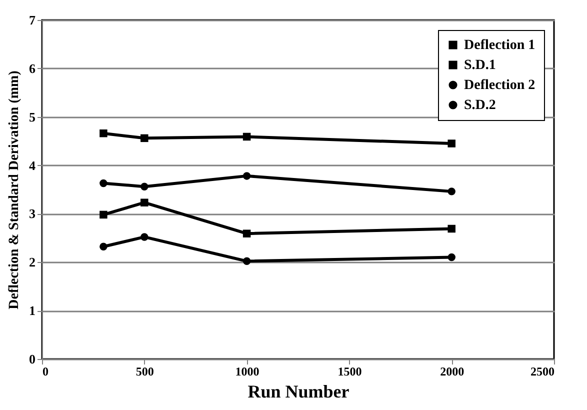 The image size is (587, 410). Describe the element at coordinates (32, 68) in the screenshot. I see `y-tick-label: 6` at that location.